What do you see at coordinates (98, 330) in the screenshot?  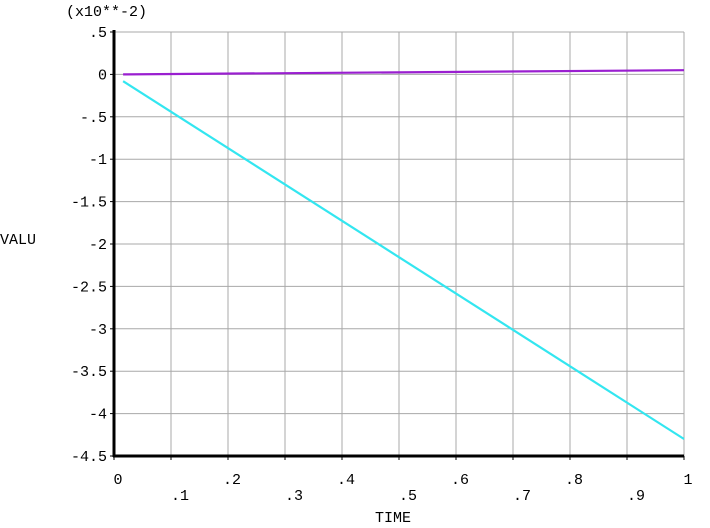 I see `y-tick-label: -3` at bounding box center [98, 330].